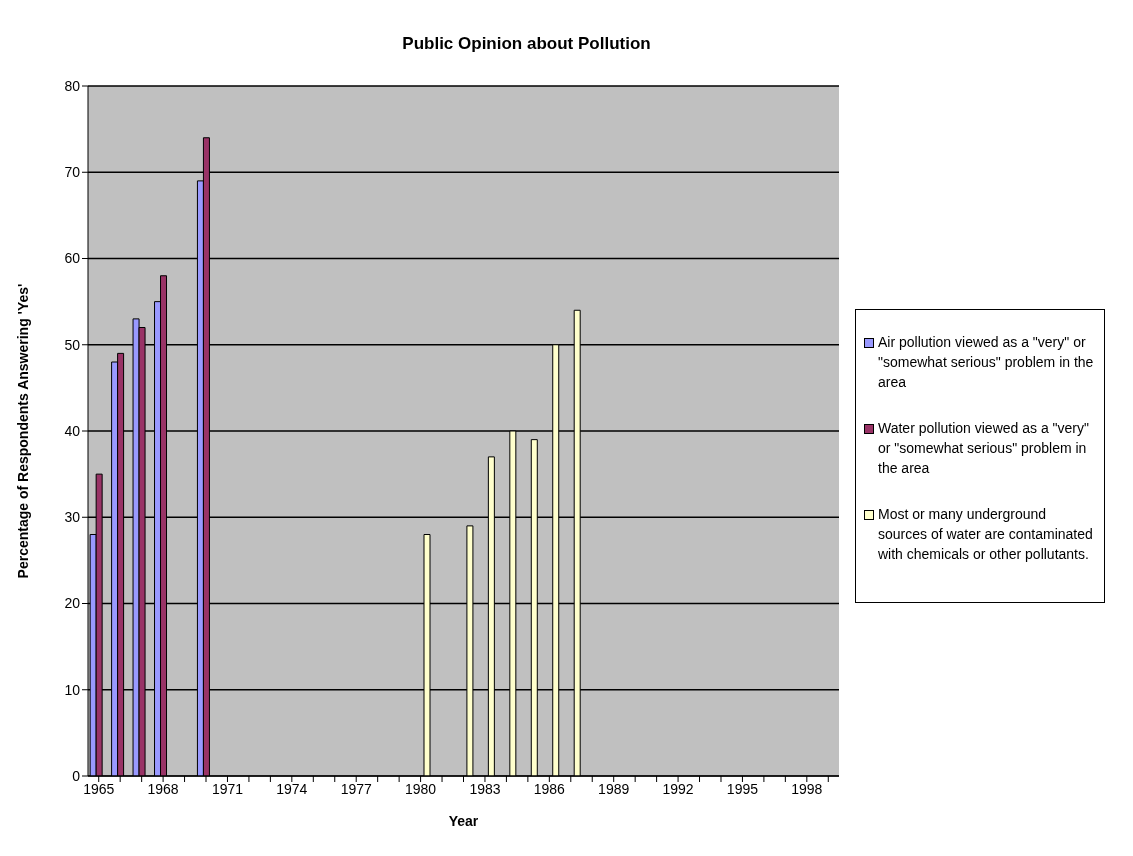 This screenshot has width=1133, height=856. Describe the element at coordinates (72, 430) in the screenshot. I see `y-tick-label: 40` at that location.